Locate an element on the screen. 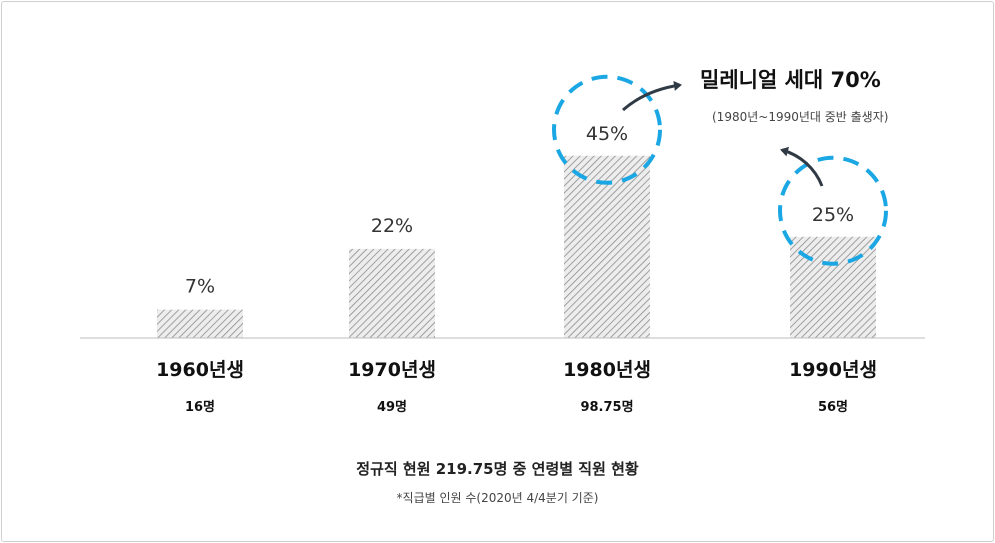 The width and height of the screenshot is (995, 543). value-label-1960년생: 7% is located at coordinates (200, 287).